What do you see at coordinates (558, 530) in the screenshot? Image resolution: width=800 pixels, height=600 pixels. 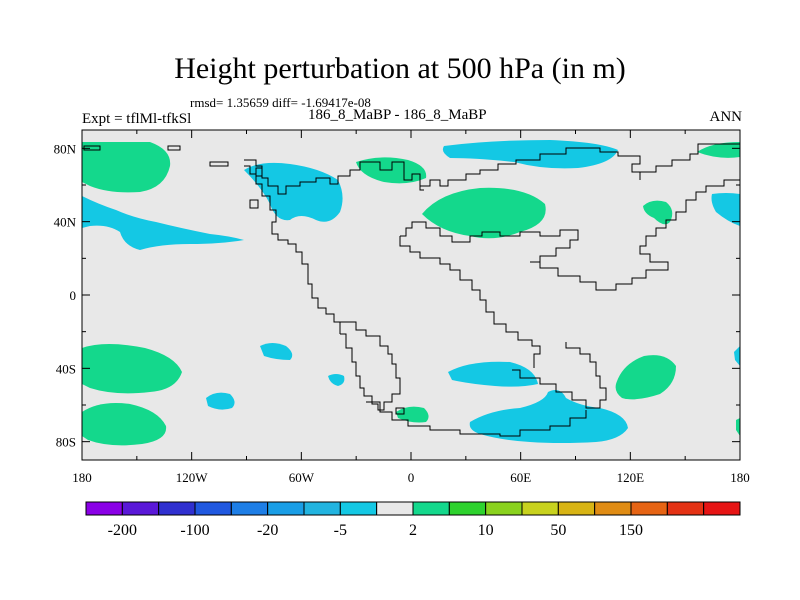 I see `colorbar-label: 50` at bounding box center [558, 530].